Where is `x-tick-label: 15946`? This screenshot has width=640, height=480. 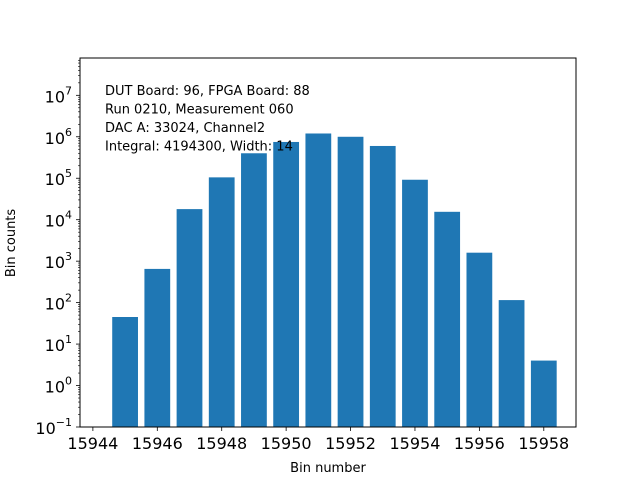
x-tick-label: 15946 is located at coordinates (157, 443).